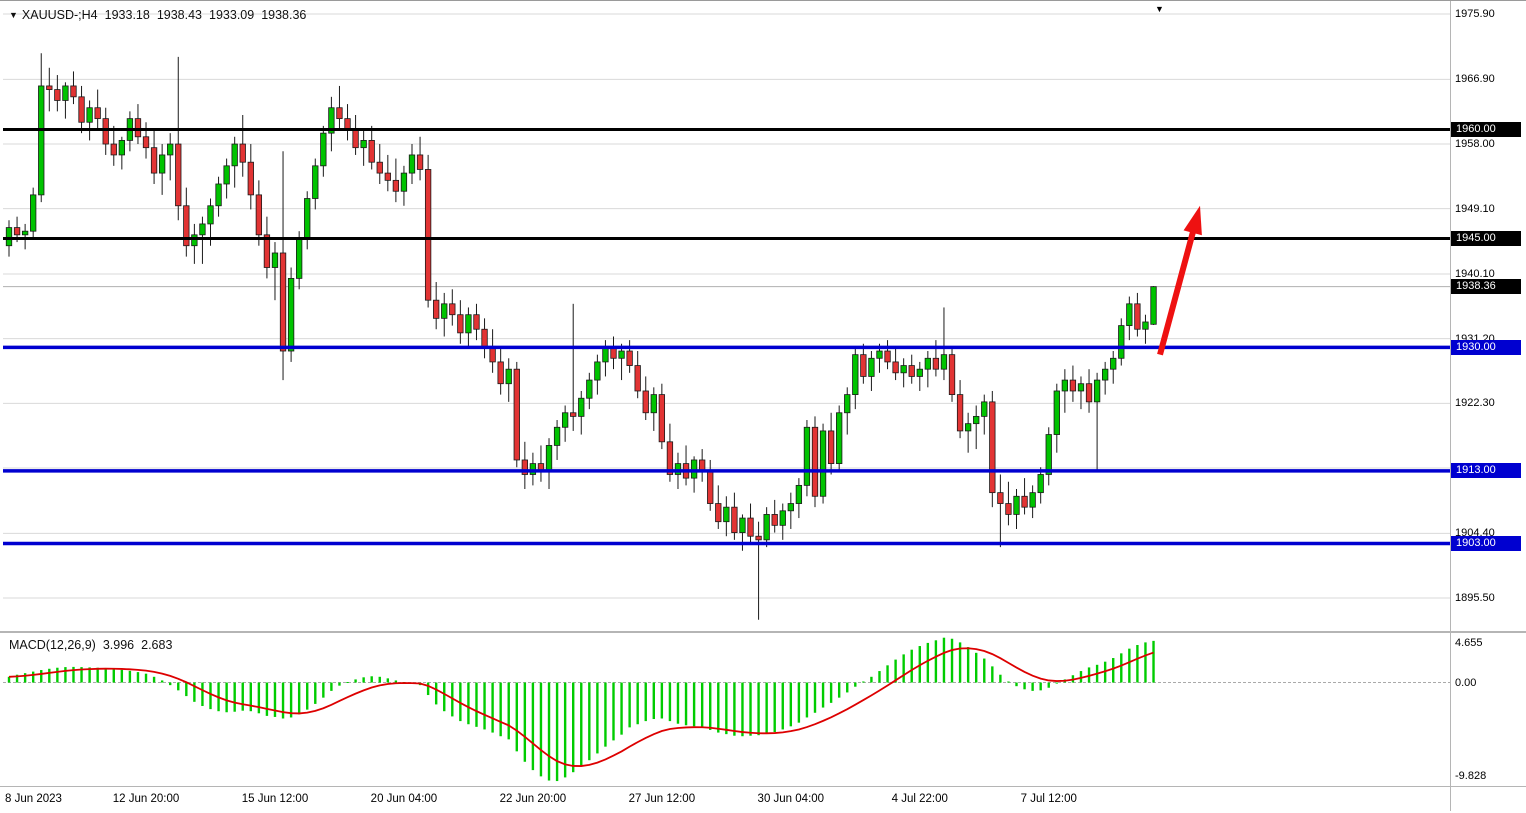 This screenshot has height=813, width=1526. Describe the element at coordinates (52, 645) in the screenshot. I see `macd-label: MACD(12,26,9)` at that location.